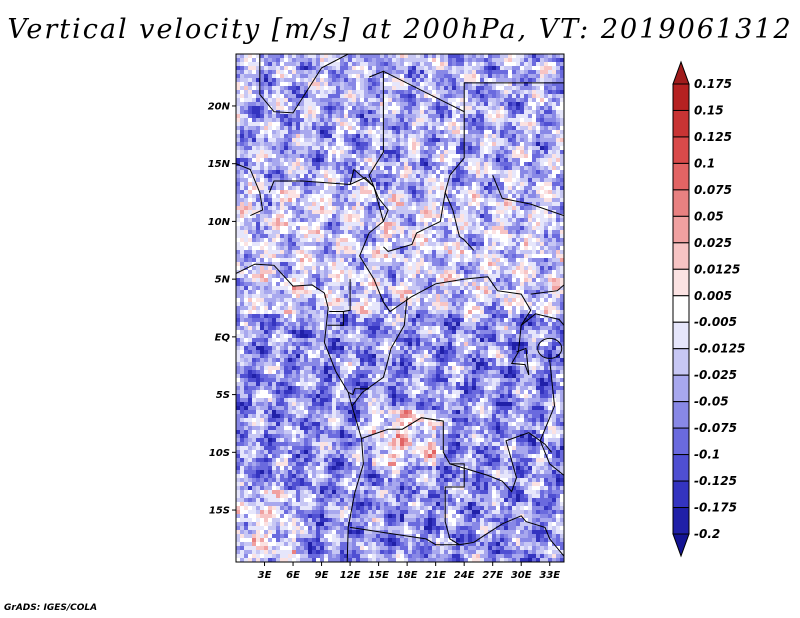  Describe the element at coordinates (219, 106) in the screenshot. I see `lat-tick-label: 20N` at that location.